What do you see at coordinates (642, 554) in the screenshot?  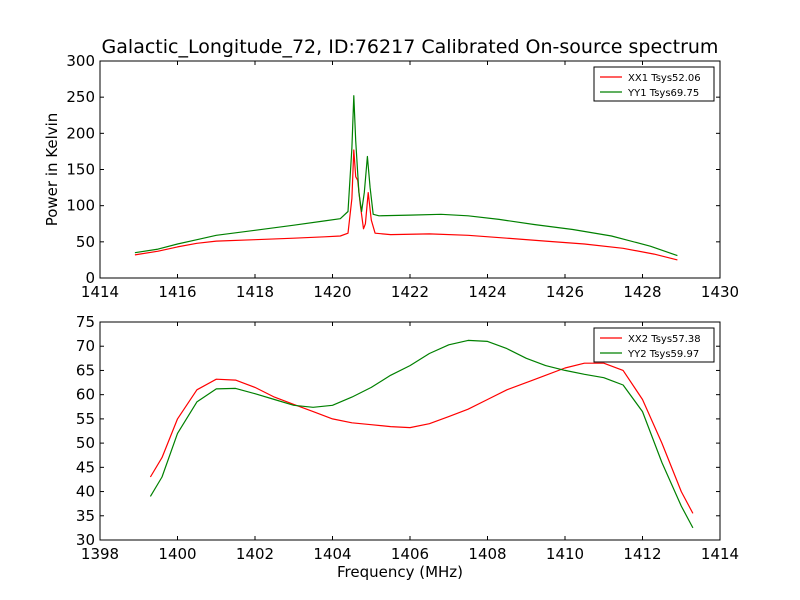 I see `x-tick-label: 1412` at bounding box center [642, 554].